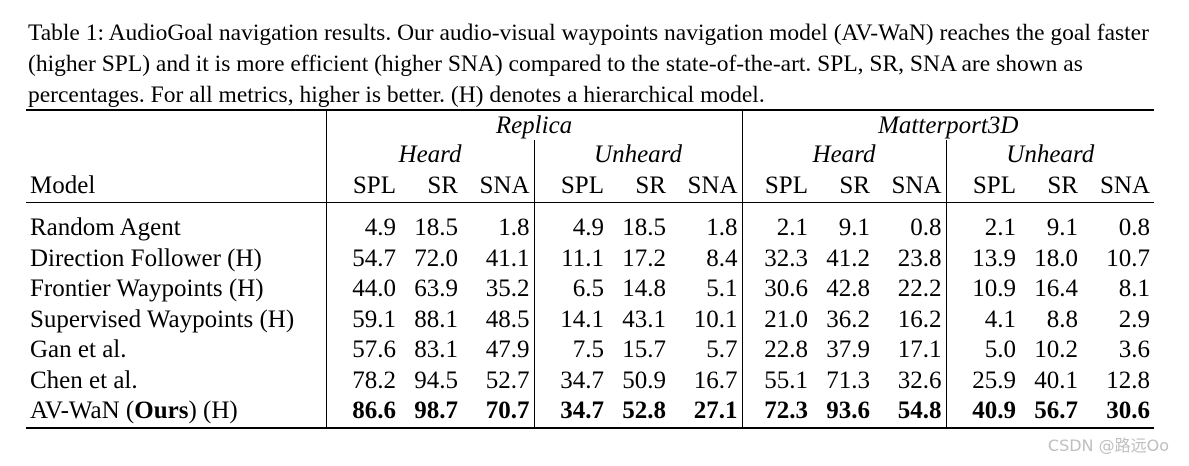 This screenshot has height=466, width=1189. I want to click on metric-value: 72.0, so click(436, 258).